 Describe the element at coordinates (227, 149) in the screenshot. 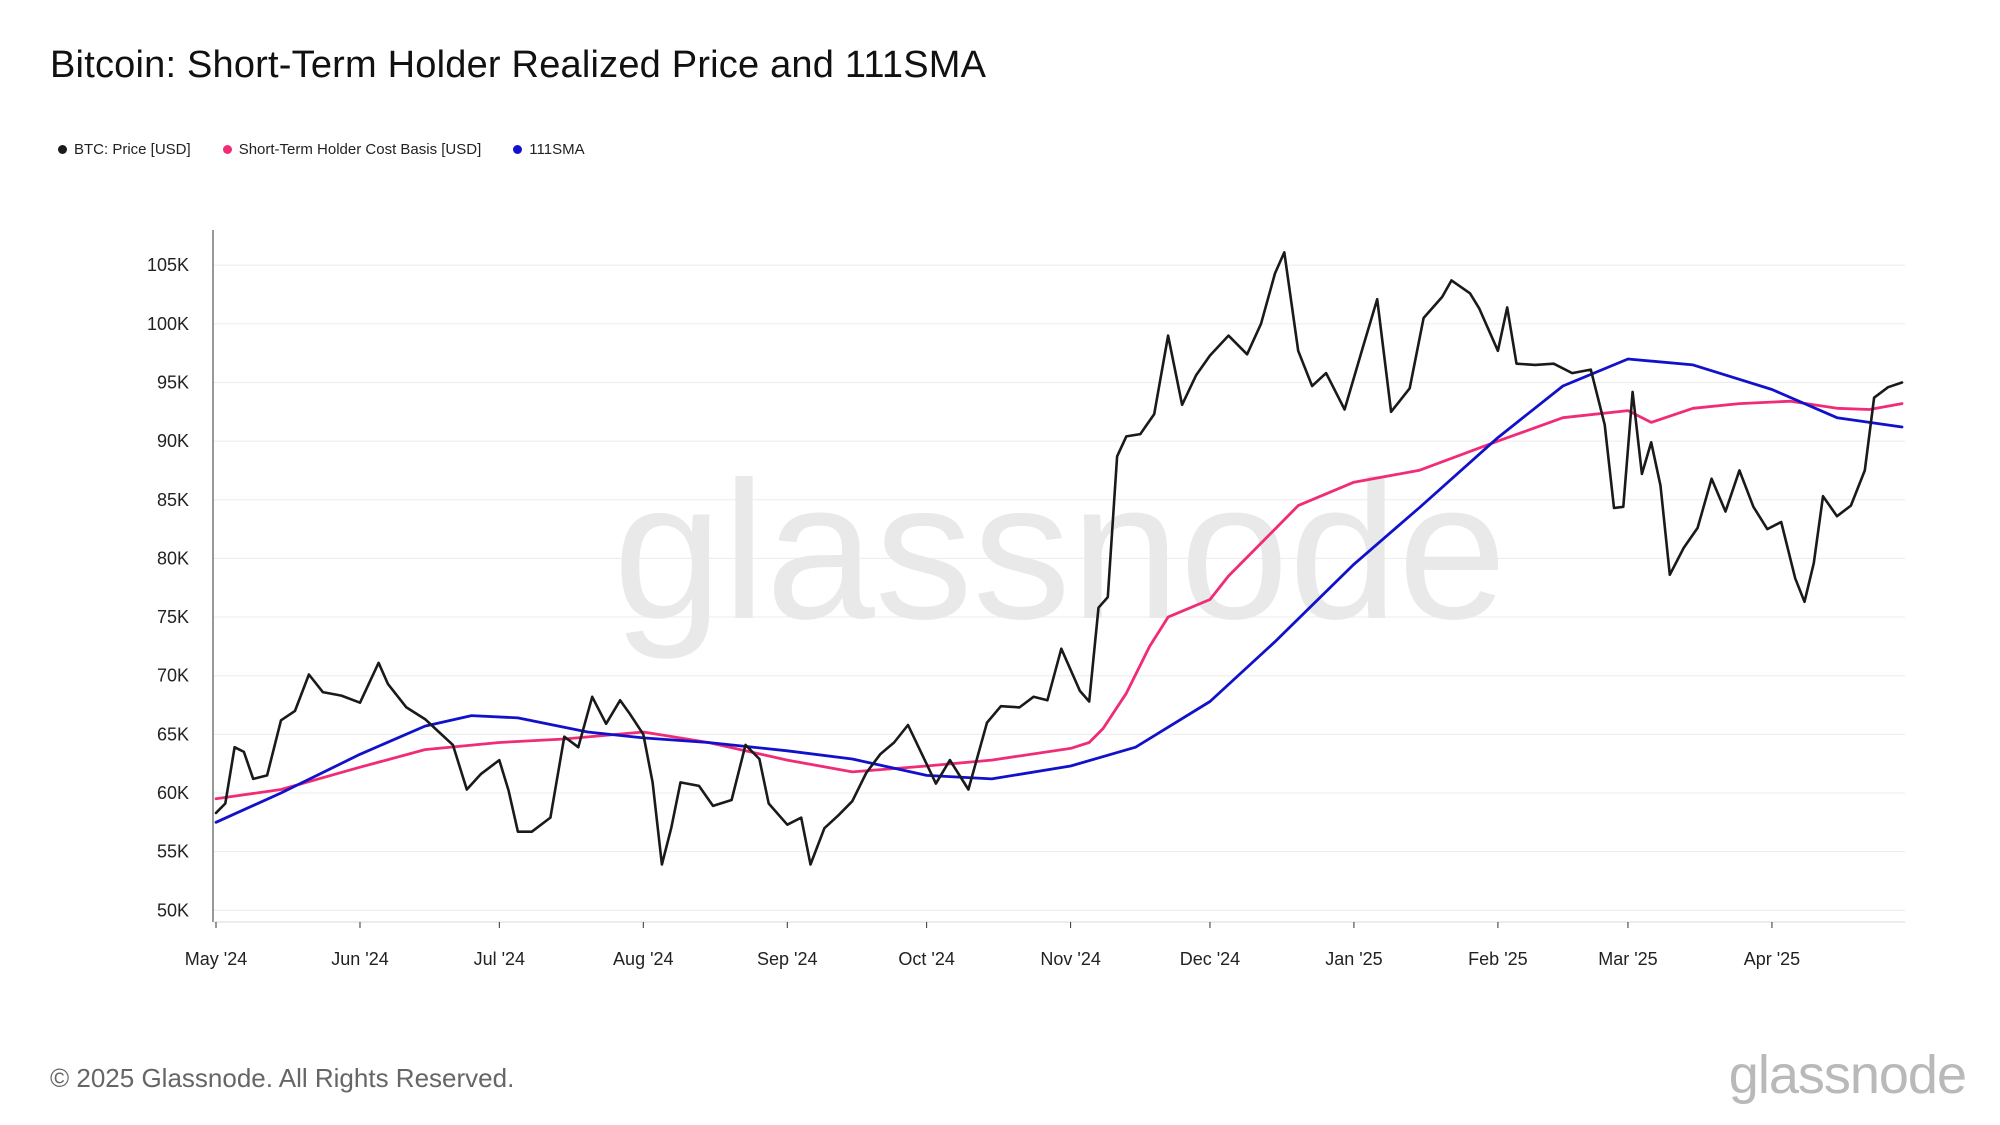

I see `legend-marker-sth-cost-basis` at that location.